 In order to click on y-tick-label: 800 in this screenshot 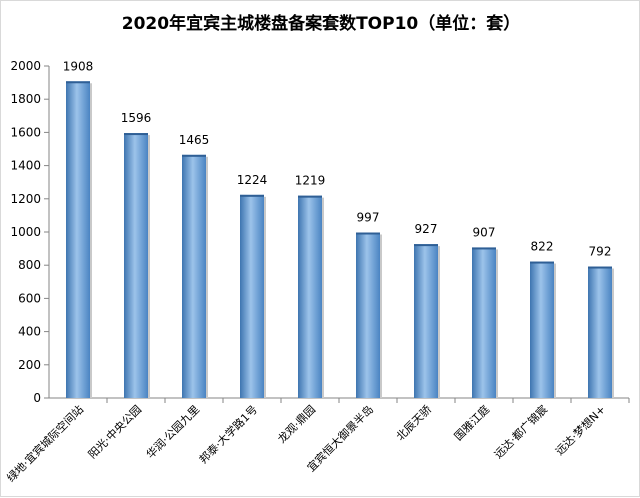, I will do `click(29, 265)`.